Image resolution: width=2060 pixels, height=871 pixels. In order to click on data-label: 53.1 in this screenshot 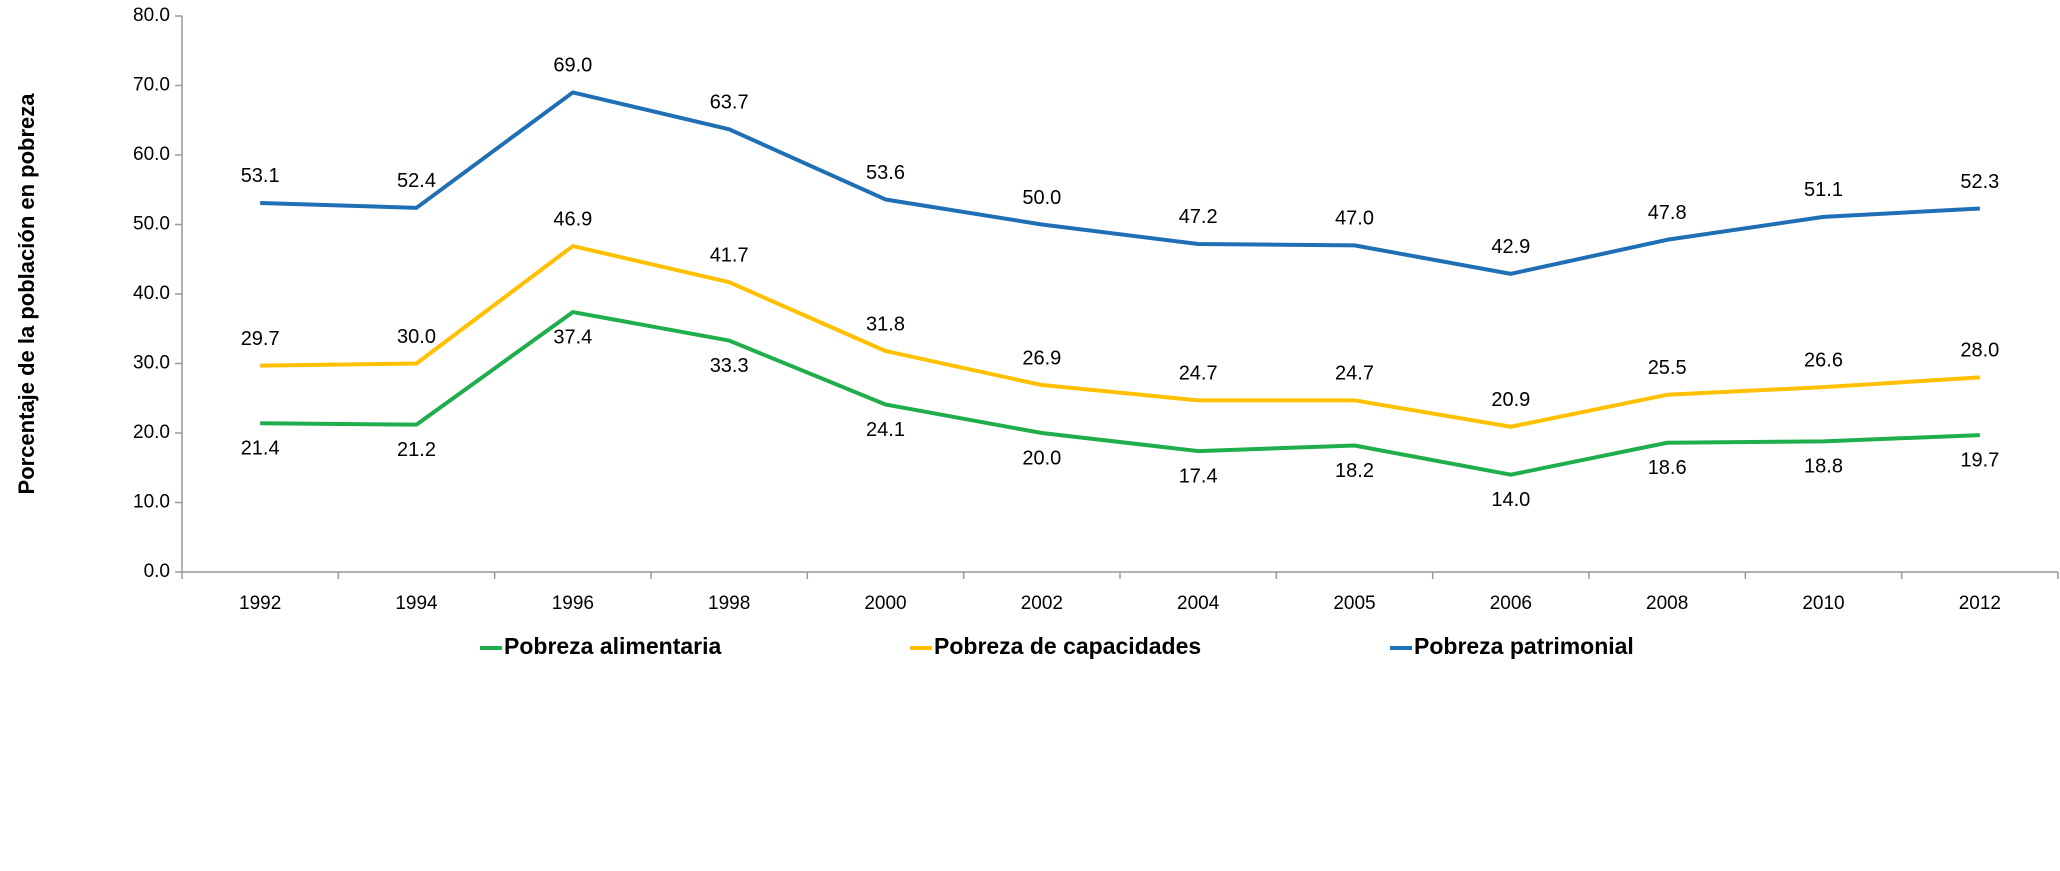, I will do `click(260, 176)`.